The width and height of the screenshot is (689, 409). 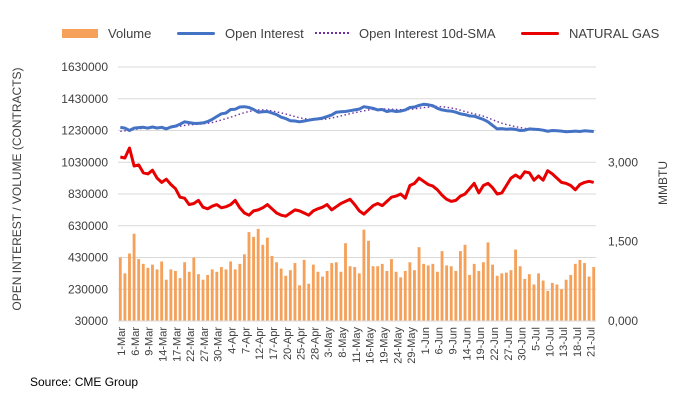 What do you see at coordinates (495, 344) in the screenshot?
I see `x-tick-label: 22-Jun` at bounding box center [495, 344].